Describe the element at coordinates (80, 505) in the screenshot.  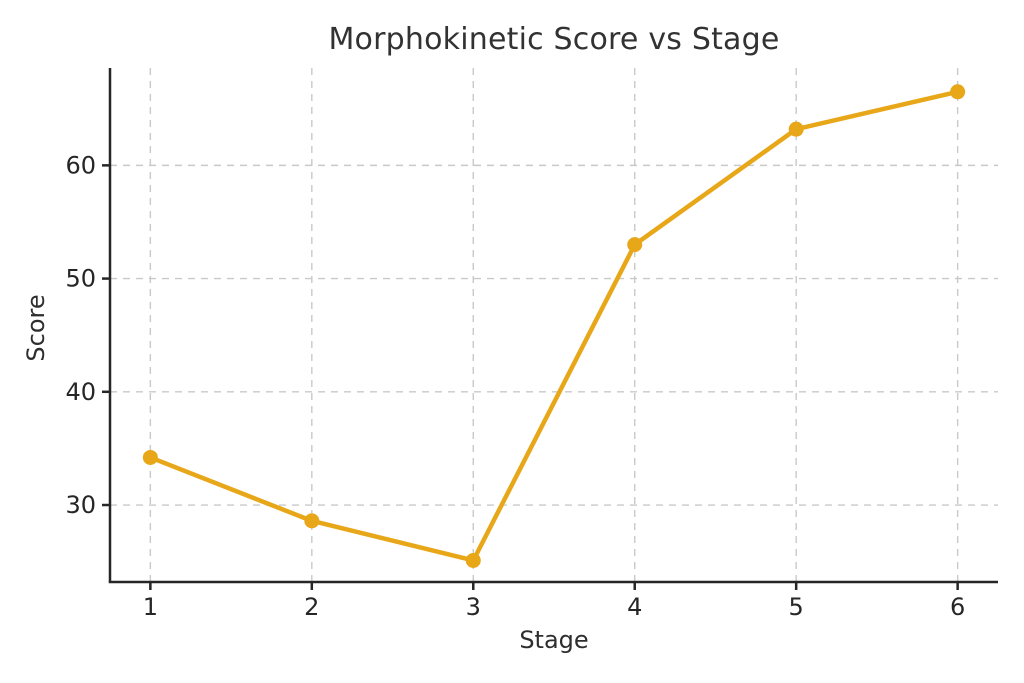
I see `y-tick-label: 30` at that location.